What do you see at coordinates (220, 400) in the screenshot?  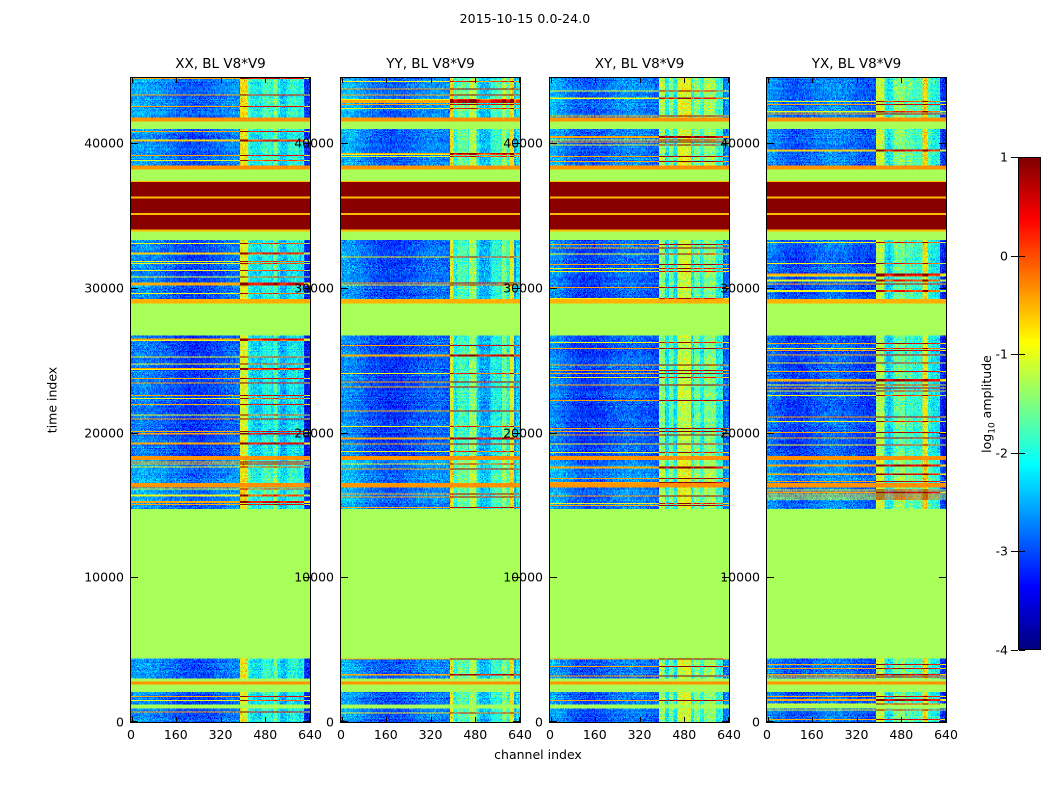 I see `waterfall-panel-xx` at bounding box center [220, 400].